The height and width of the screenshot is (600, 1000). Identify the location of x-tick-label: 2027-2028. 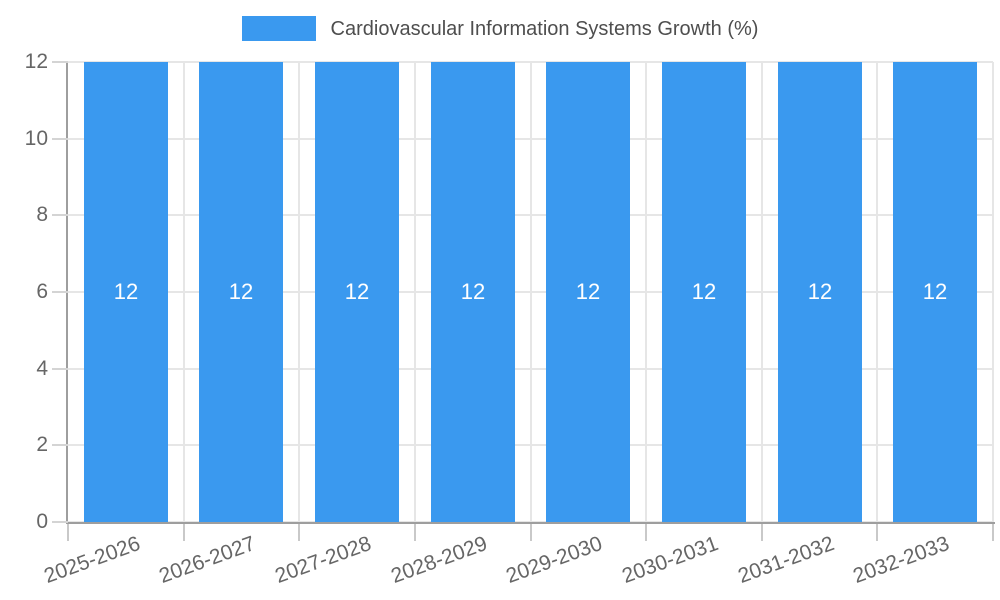
(322, 560).